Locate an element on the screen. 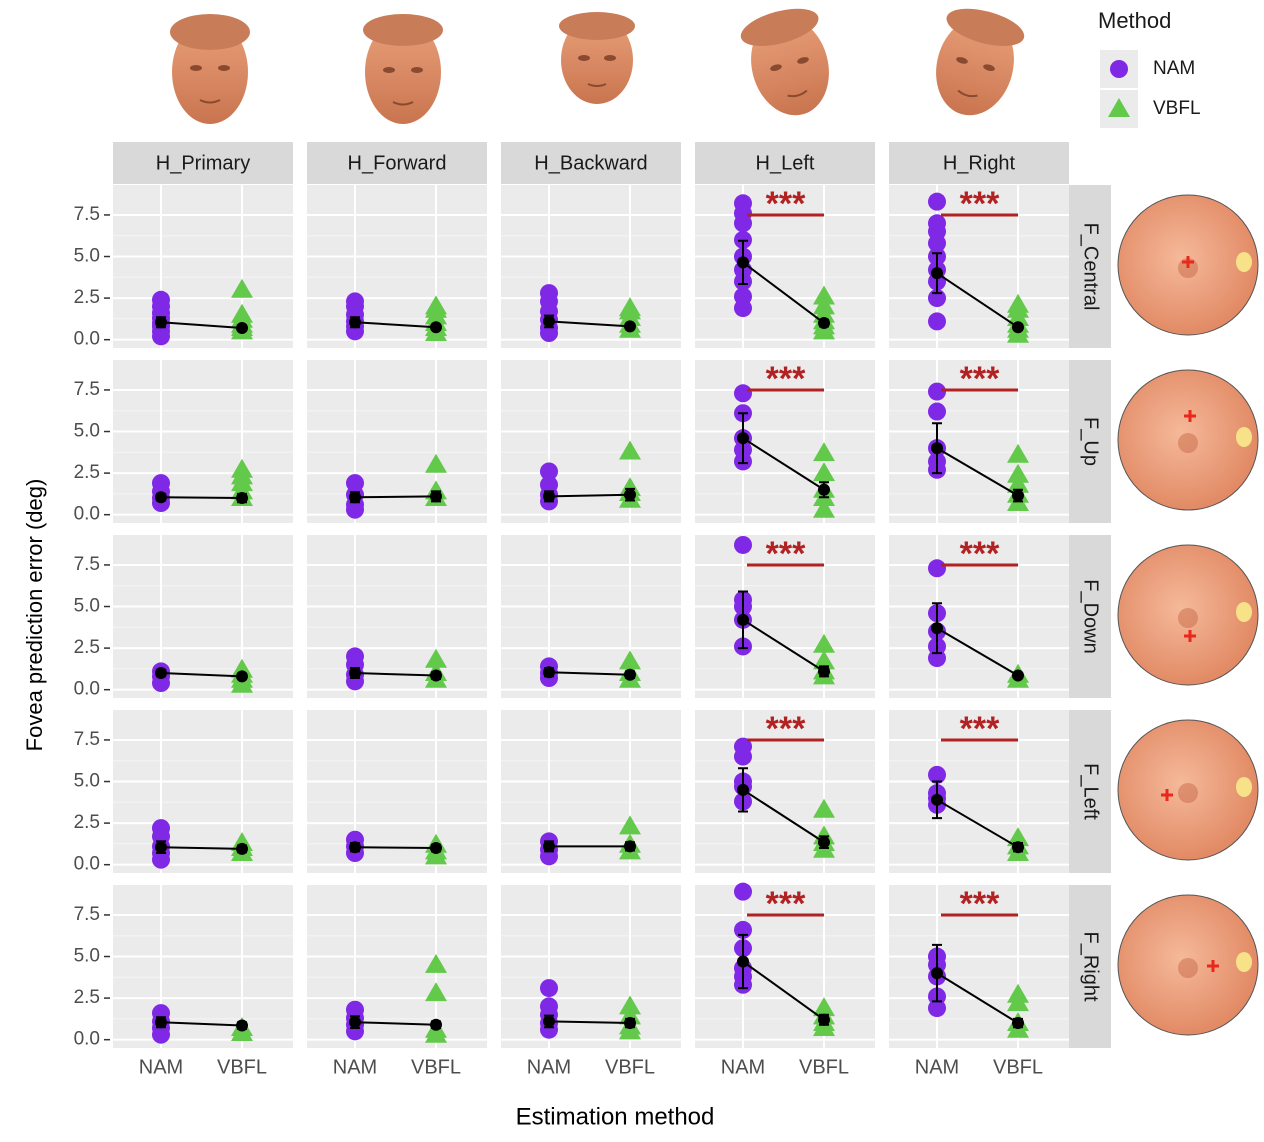  facet-label: F_Central is located at coordinates (1091, 267).